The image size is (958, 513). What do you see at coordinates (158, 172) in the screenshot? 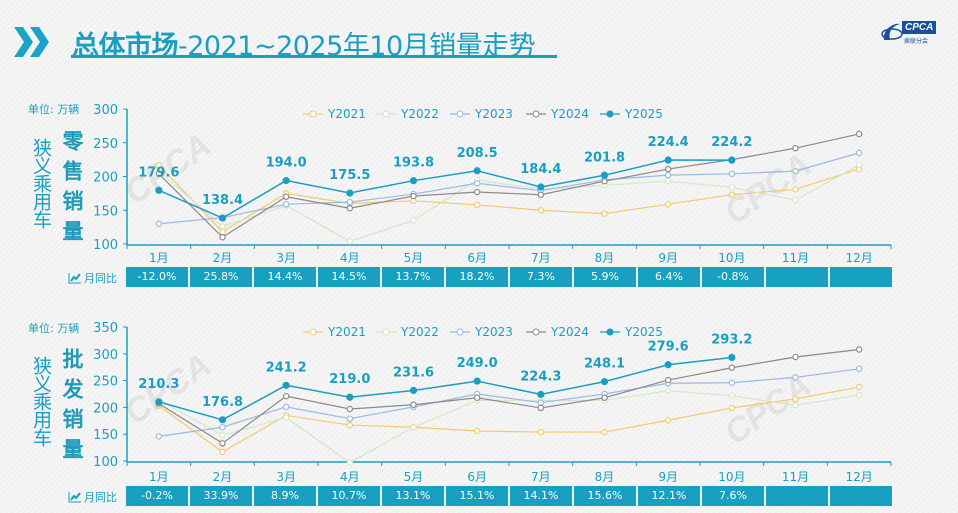
I see `data-label: 179.6` at bounding box center [158, 172].